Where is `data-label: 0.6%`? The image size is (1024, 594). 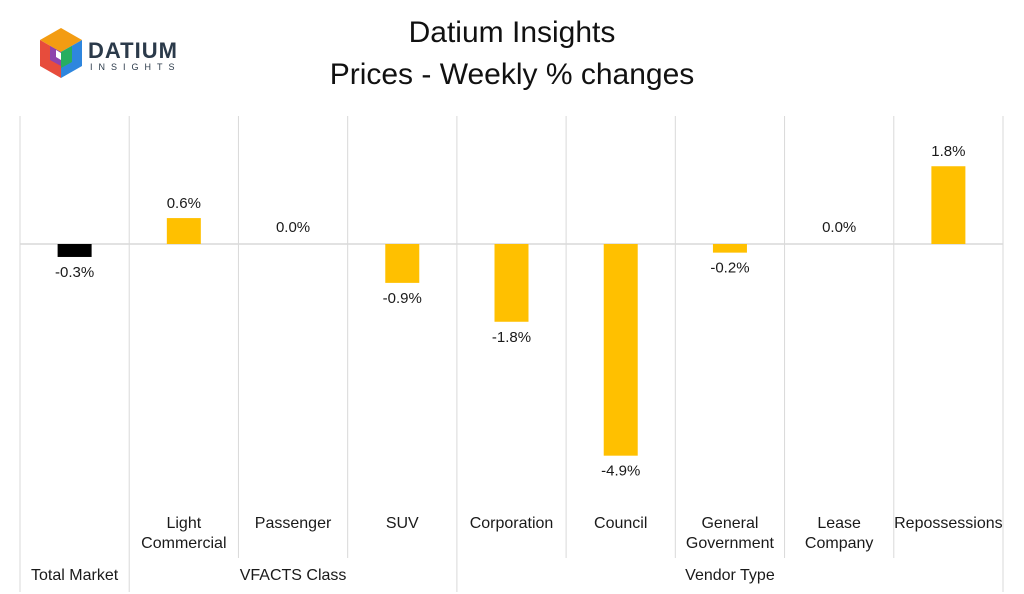 data-label: 0.6% is located at coordinates (184, 203).